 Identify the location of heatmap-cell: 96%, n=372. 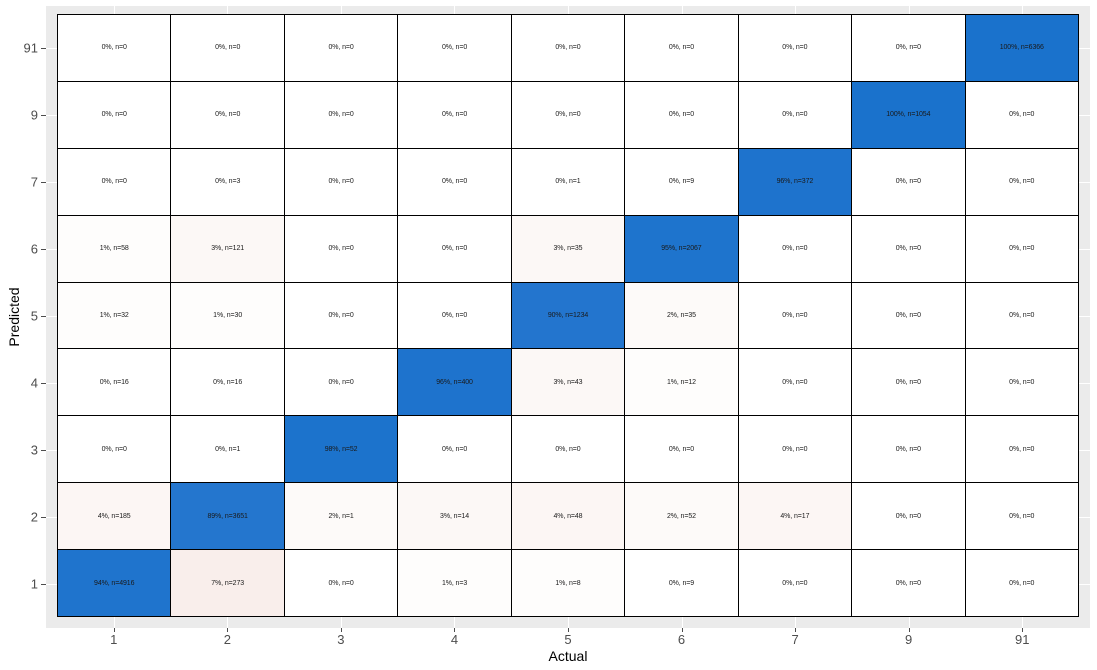
(794, 181).